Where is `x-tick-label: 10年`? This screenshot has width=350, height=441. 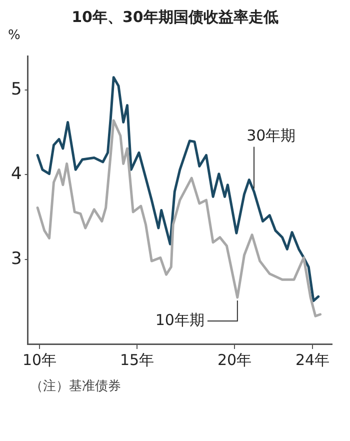 x-tick-label: 10年 is located at coordinates (39, 359).